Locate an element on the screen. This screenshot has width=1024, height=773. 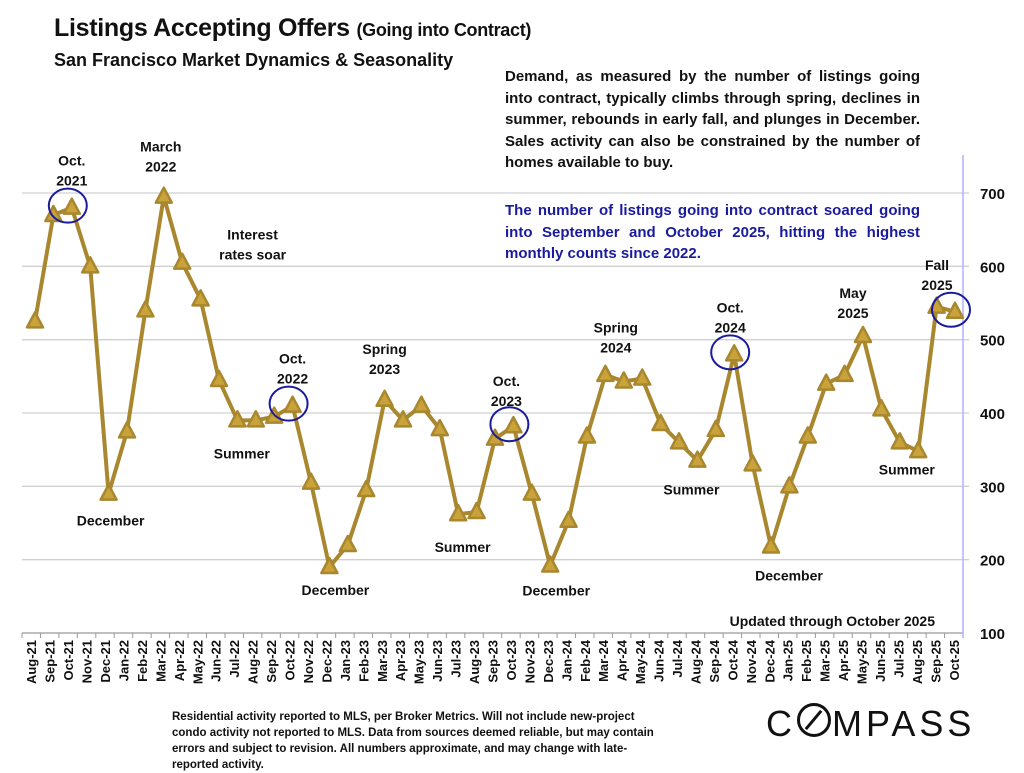
x-tick-label: Jun-22 is located at coordinates (216, 661).